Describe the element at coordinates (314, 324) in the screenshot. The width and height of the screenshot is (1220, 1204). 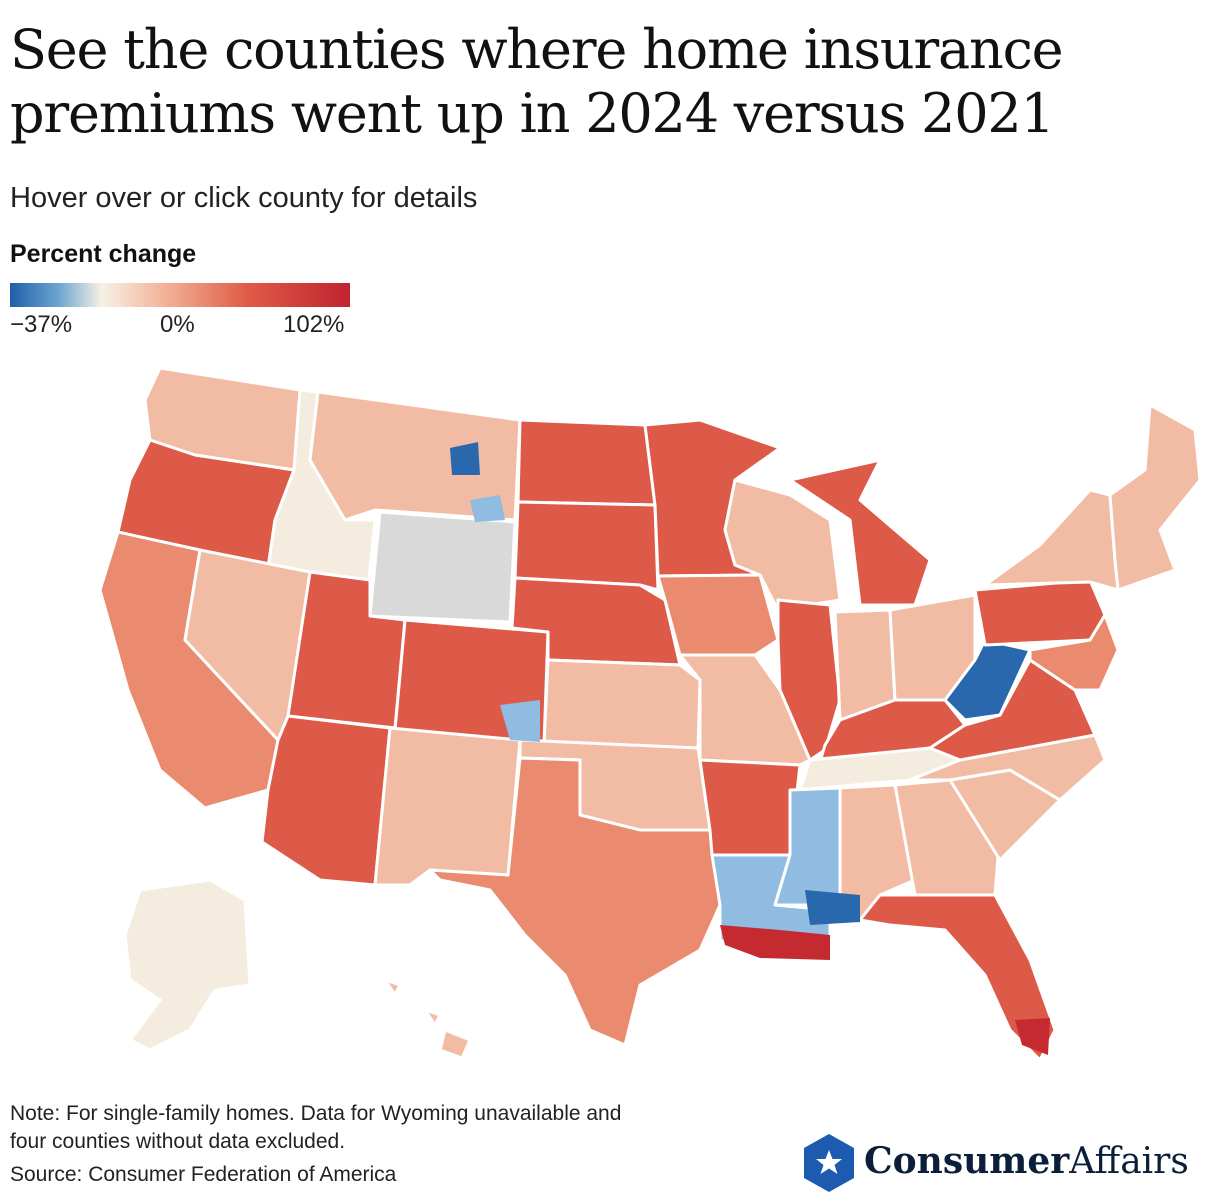
I see `legend-max-label: 102%` at that location.